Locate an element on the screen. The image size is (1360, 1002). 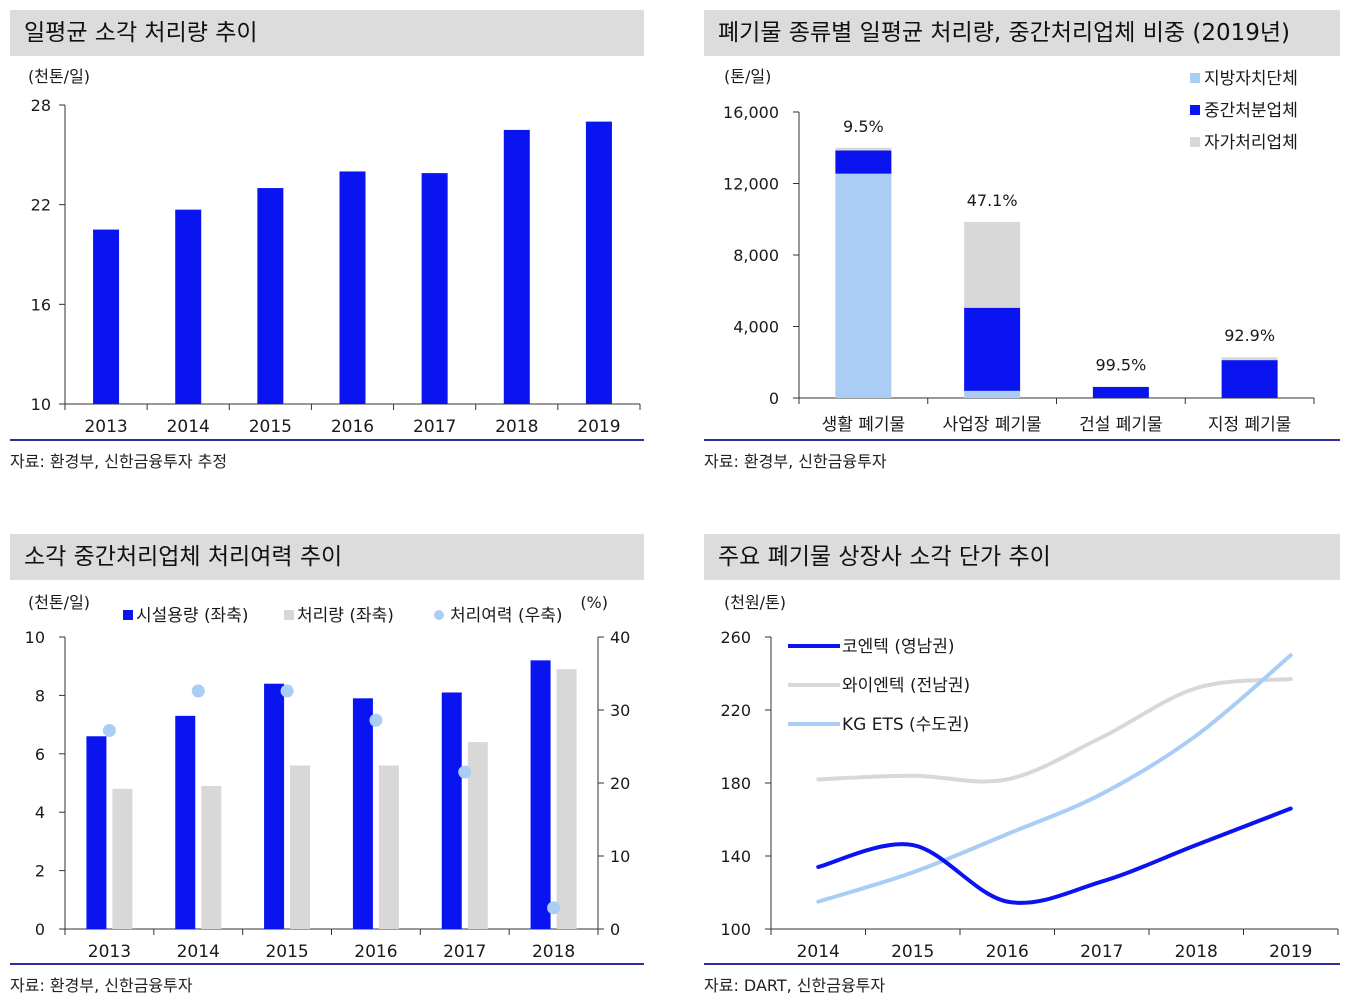
series-line is located at coordinates (1054, 730).